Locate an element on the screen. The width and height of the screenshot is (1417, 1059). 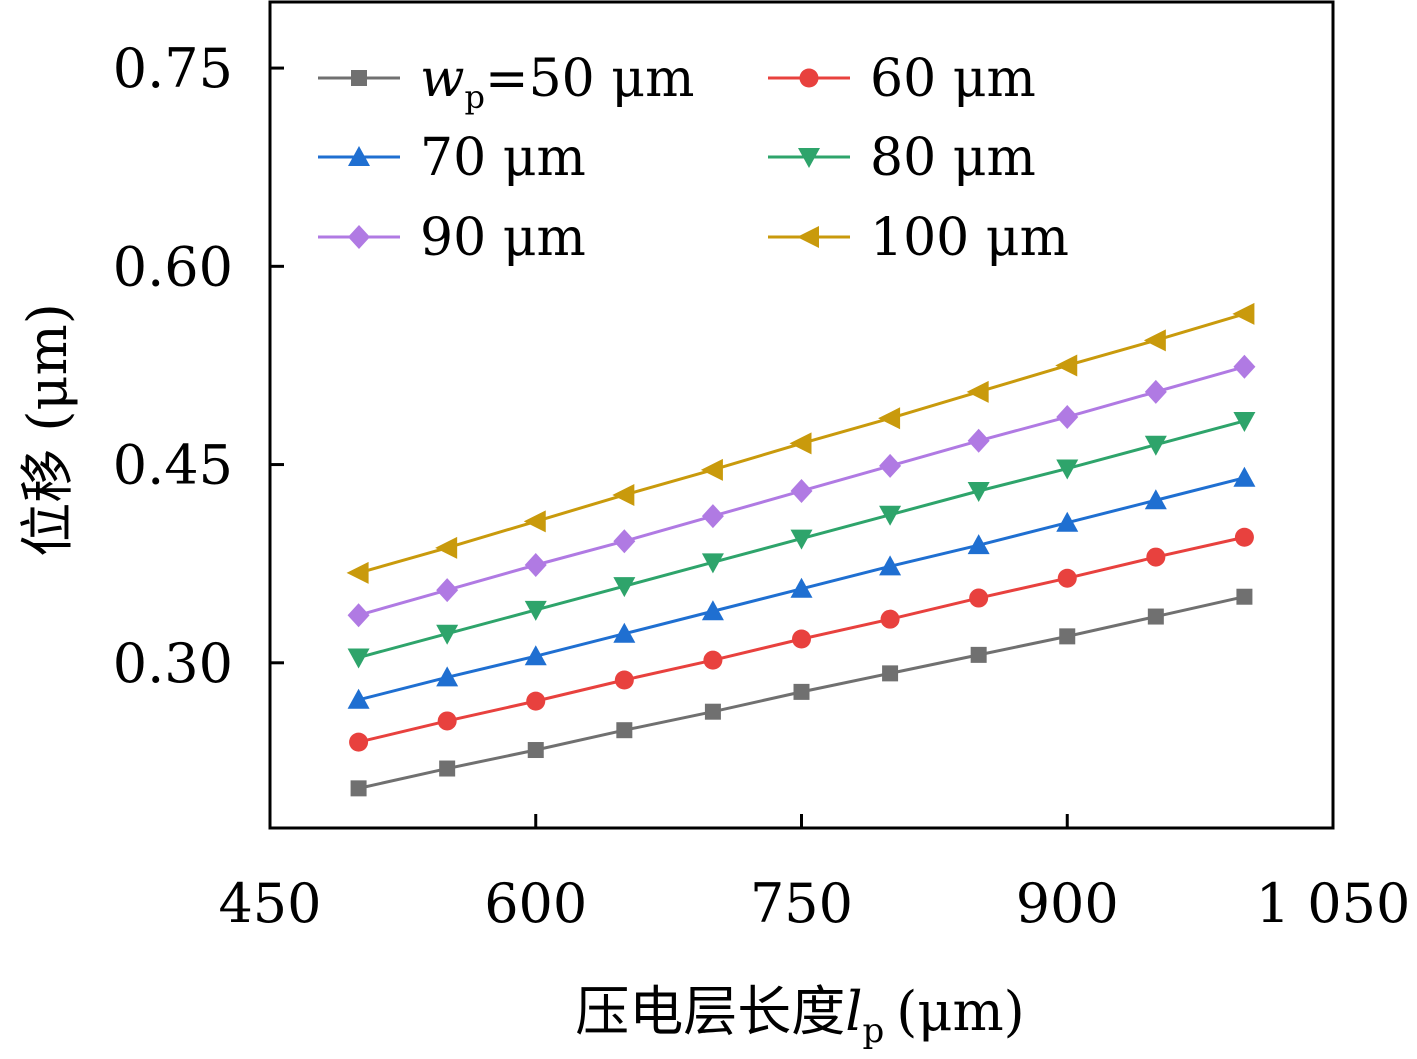
y-tick-label: 0.30 is located at coordinates (173, 663).